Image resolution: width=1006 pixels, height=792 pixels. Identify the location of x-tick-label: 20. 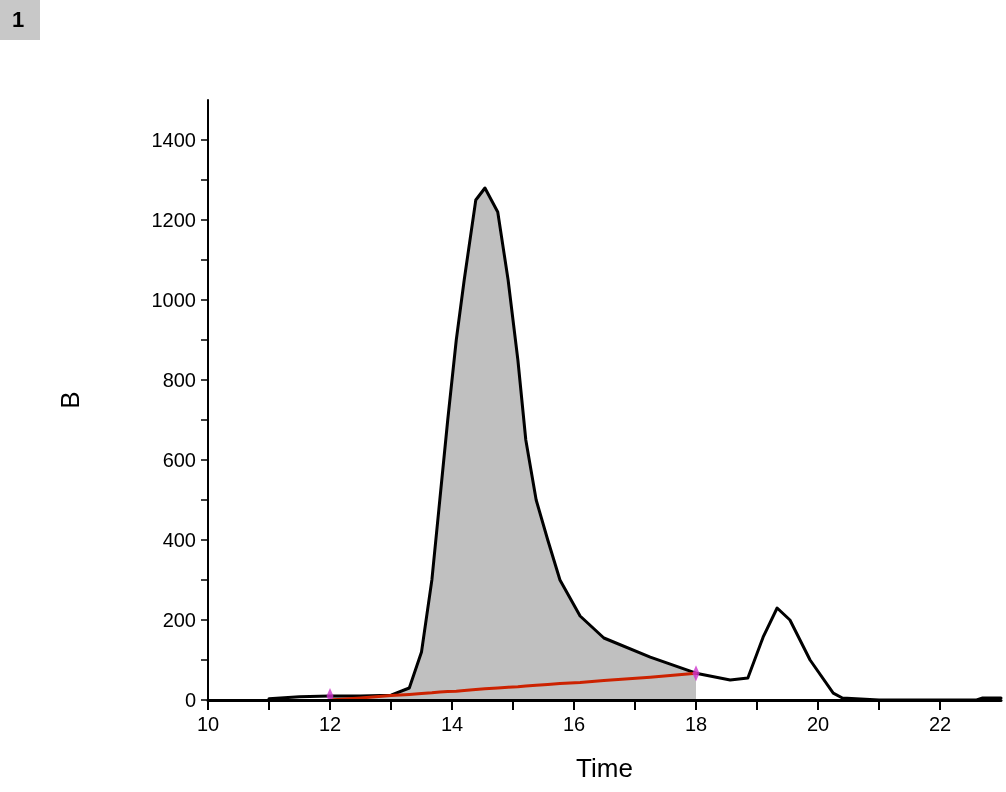
(818, 724).